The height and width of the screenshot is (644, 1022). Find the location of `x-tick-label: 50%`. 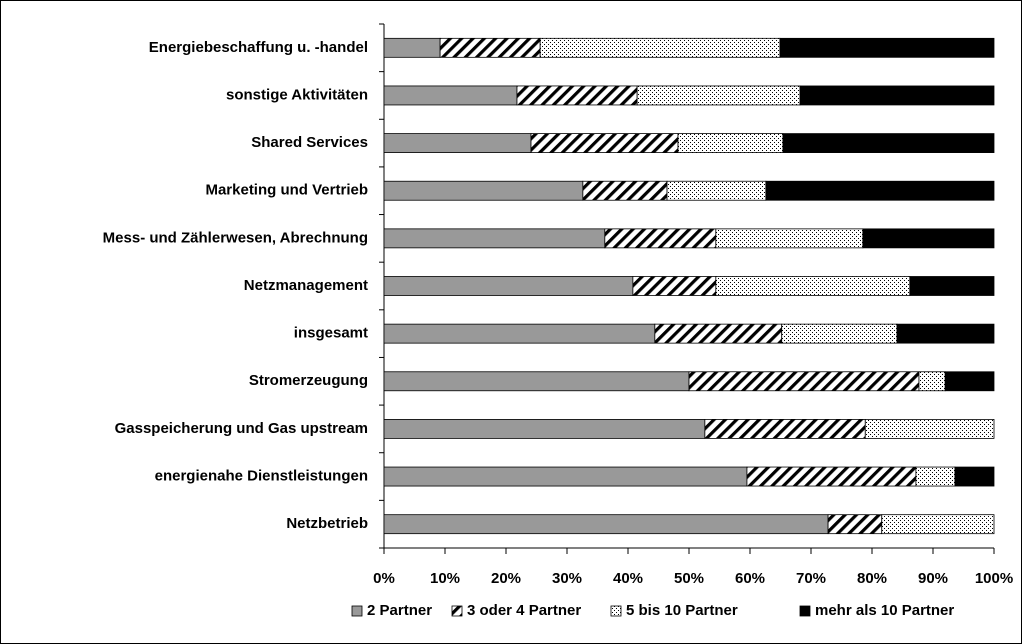

x-tick-label: 50% is located at coordinates (689, 578).